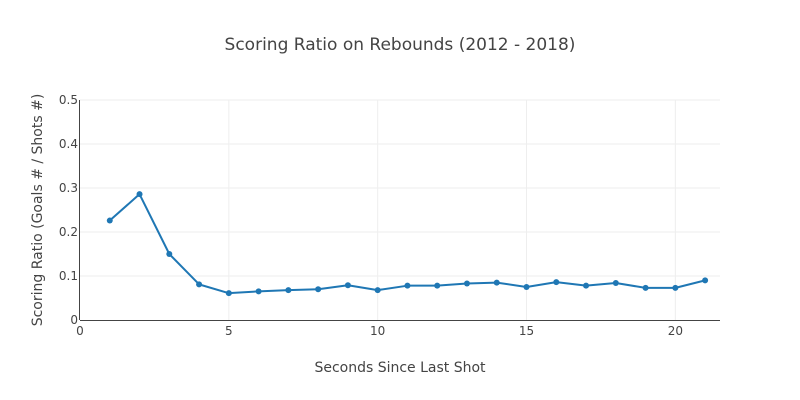  Describe the element at coordinates (68, 100) in the screenshot. I see `y-tick-label: 0.5` at that location.